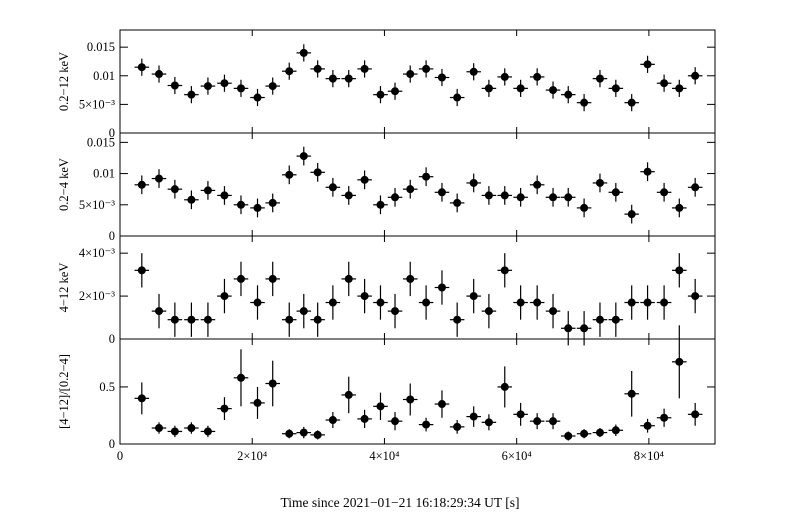 The width and height of the screenshot is (800, 524). I want to click on x-axis-tick-labels: 0 2×10⁴ 4×10⁴ 6×10⁴ 8×10⁴, so click(390, 456).